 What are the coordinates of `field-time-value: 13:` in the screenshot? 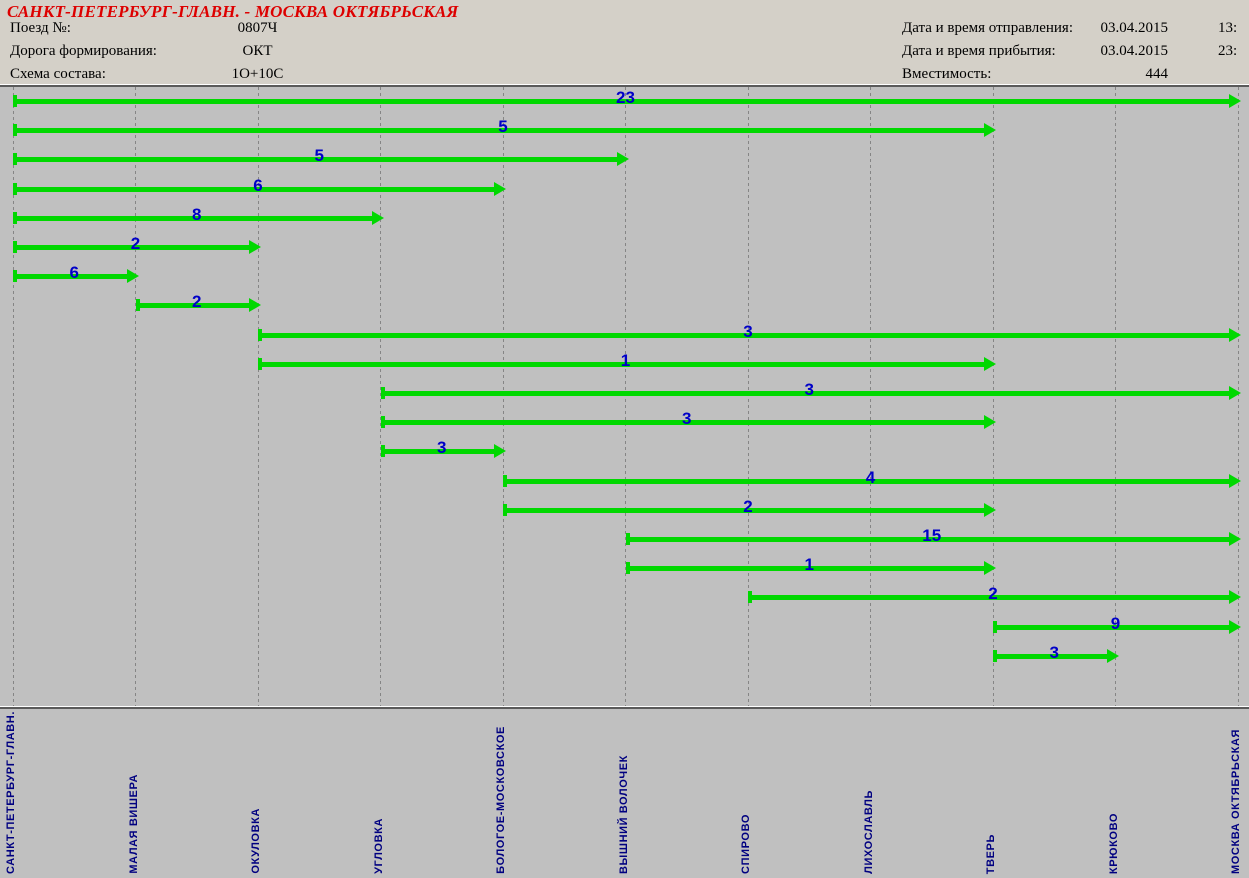 It's located at (1228, 28).